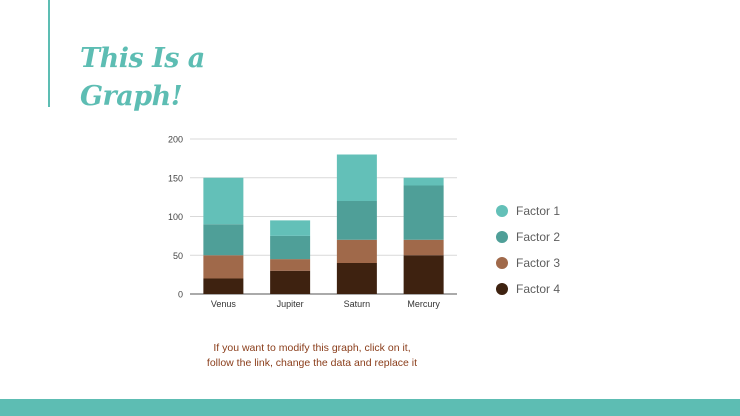  I want to click on x-tick-label: Mercury, so click(423, 304).